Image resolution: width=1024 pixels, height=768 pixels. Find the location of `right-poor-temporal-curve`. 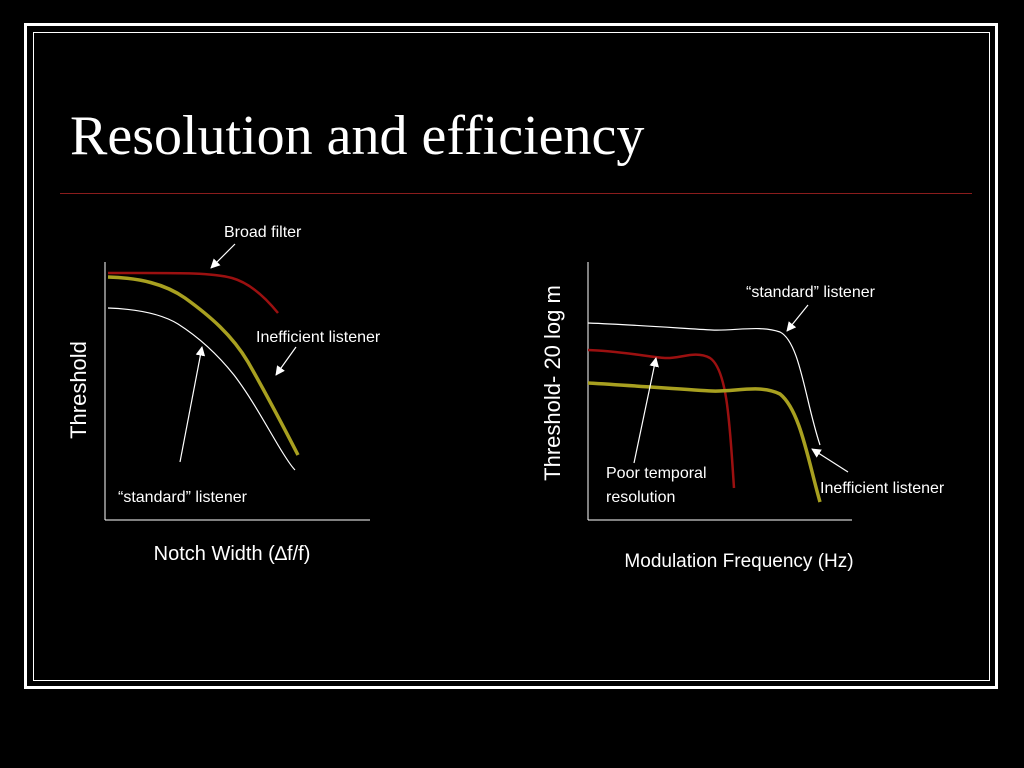

right-poor-temporal-curve is located at coordinates (661, 418).